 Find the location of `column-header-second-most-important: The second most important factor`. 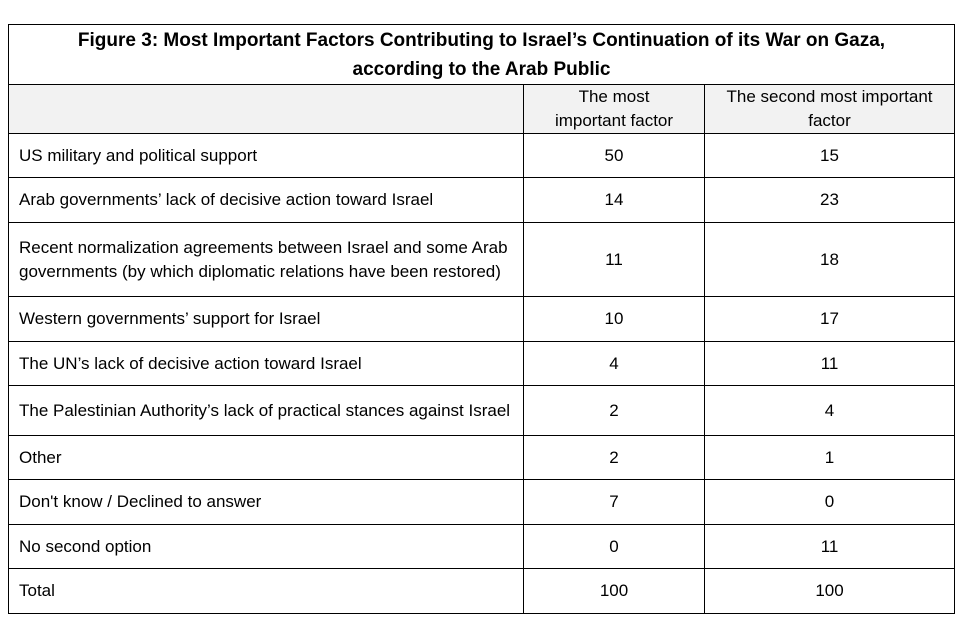

column-header-second-most-important: The second most important factor is located at coordinates (829, 109).